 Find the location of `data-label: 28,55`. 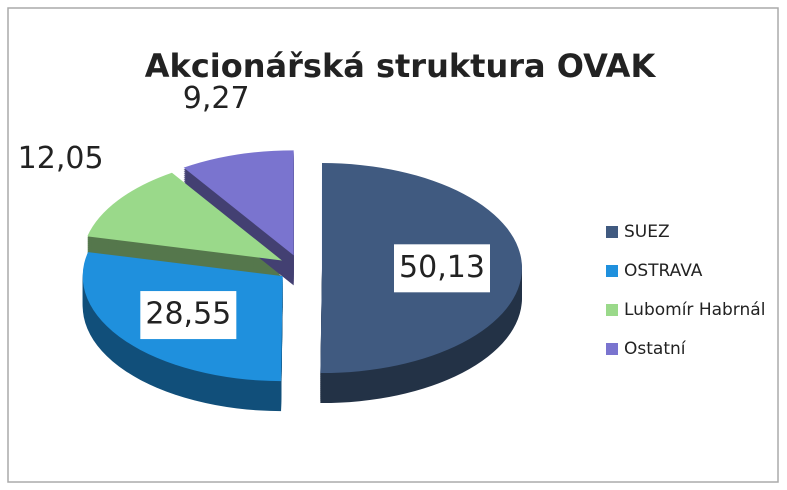

data-label: 28,55 is located at coordinates (188, 314).